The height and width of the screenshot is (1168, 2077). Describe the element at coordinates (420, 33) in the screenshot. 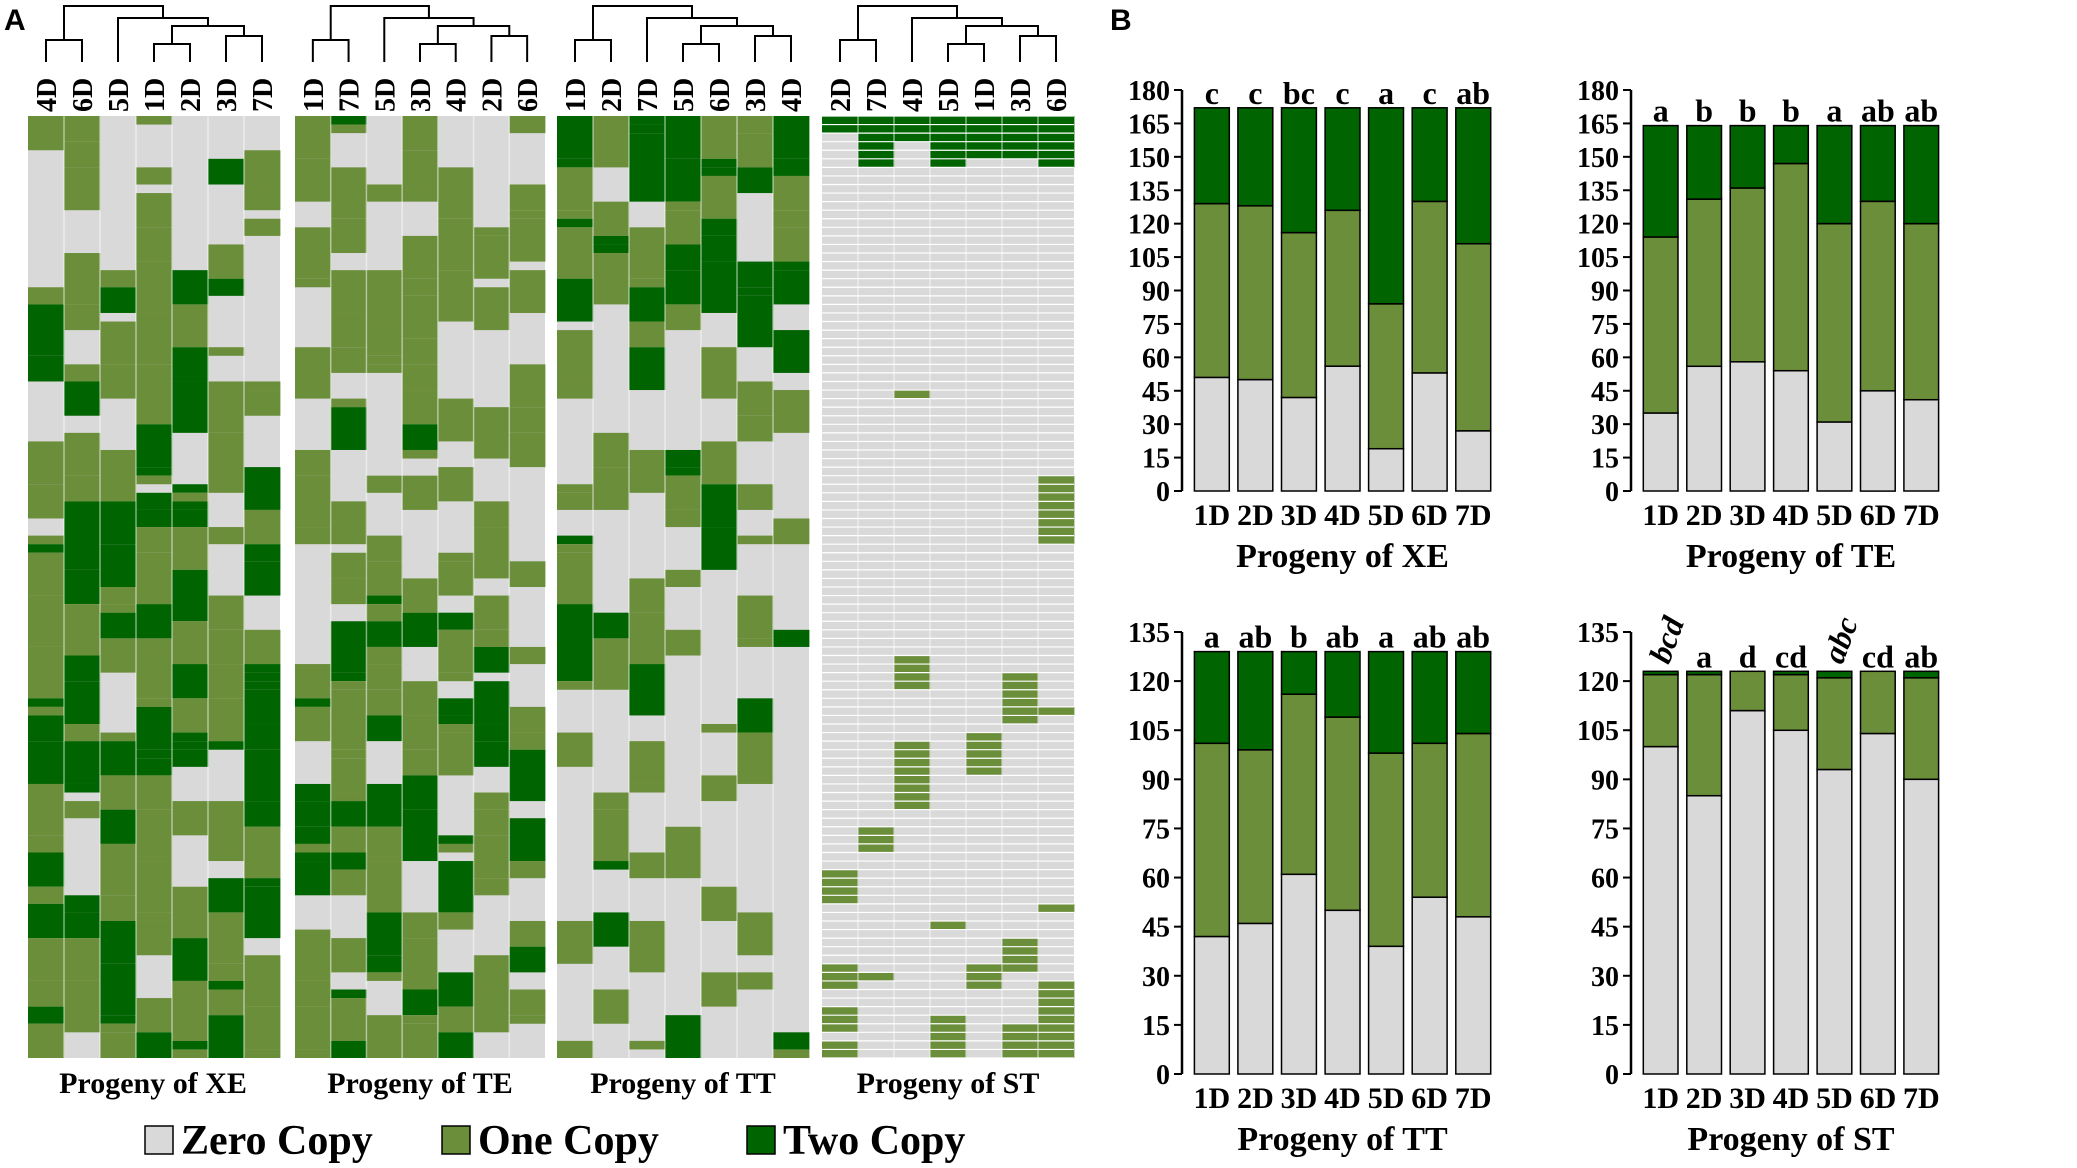

I see `dendrogram` at that location.